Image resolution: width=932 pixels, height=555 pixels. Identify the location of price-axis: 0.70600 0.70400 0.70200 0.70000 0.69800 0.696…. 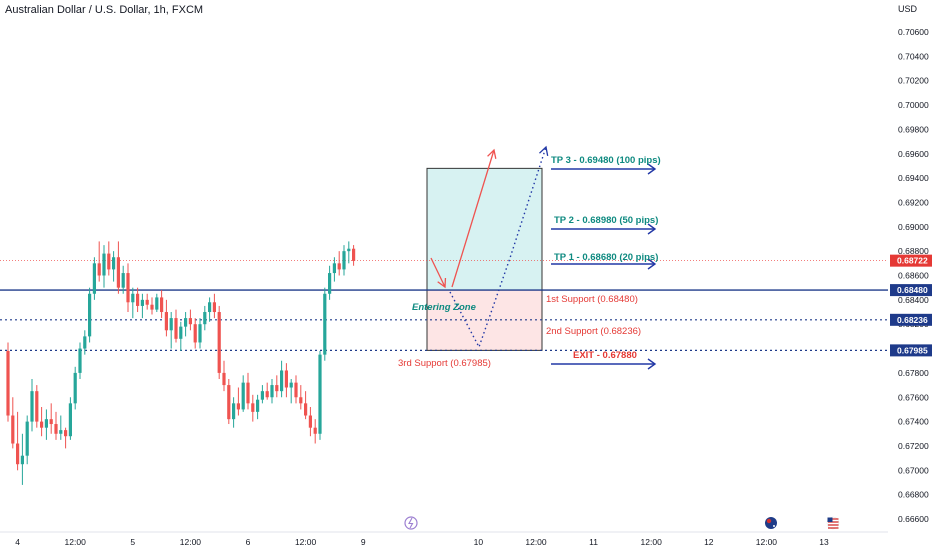
(911, 275).